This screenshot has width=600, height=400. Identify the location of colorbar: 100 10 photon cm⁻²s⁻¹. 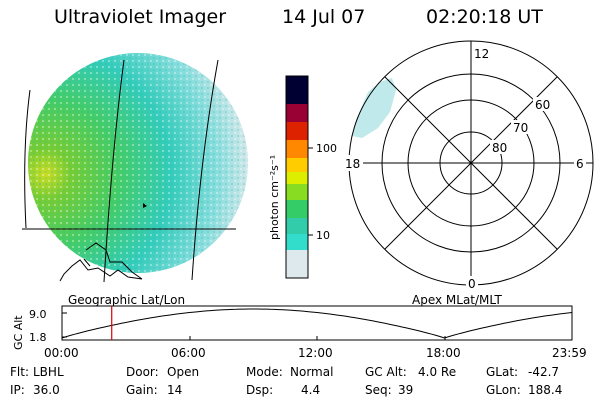
(302, 177).